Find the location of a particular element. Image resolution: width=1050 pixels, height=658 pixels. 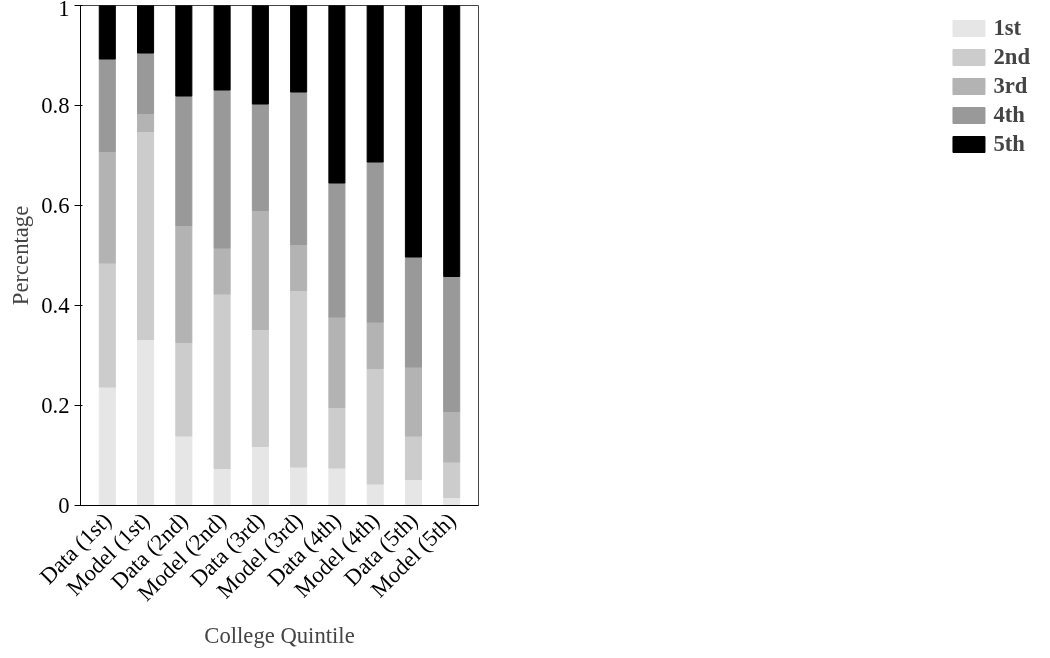

y-tick-label: 0.4 is located at coordinates (55, 305).